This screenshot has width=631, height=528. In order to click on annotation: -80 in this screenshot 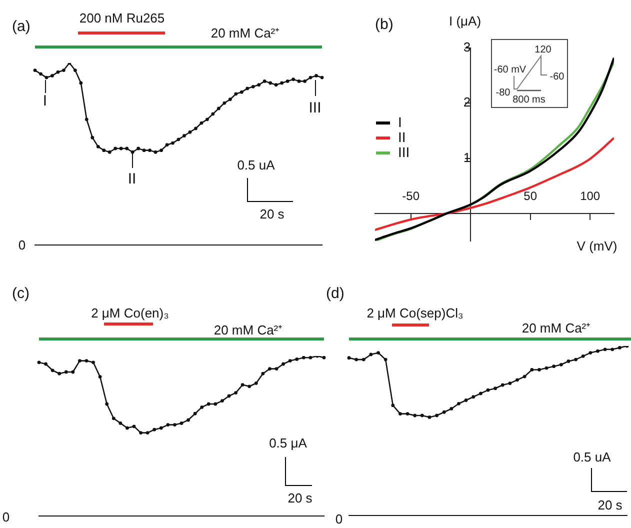, I will do `click(503, 93)`.